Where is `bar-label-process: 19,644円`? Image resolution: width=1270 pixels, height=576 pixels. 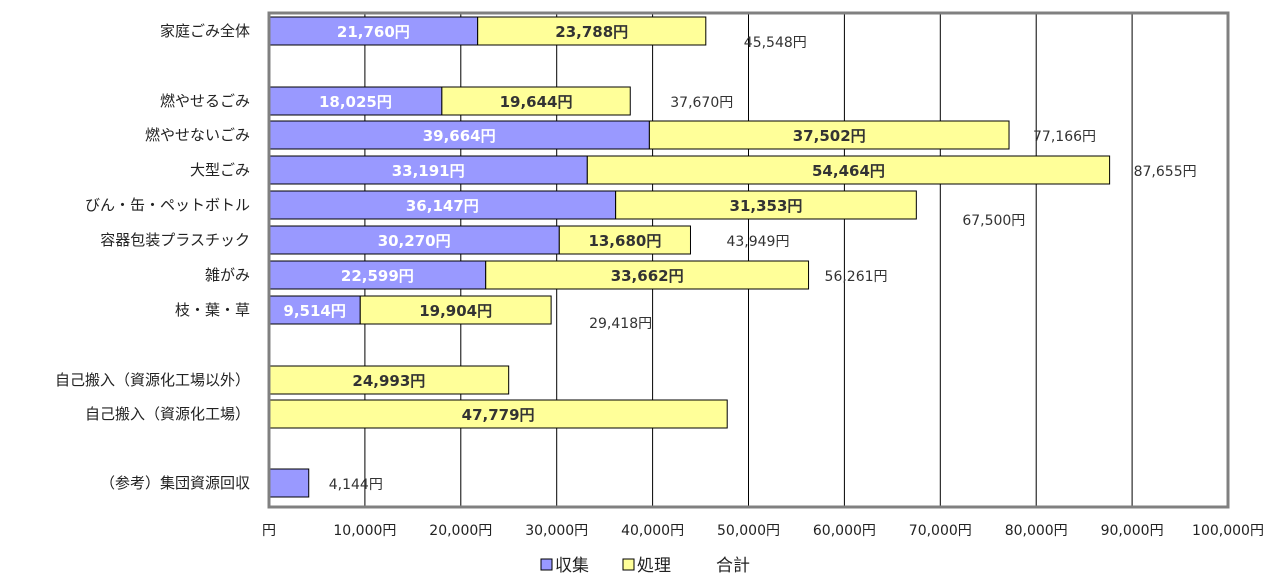 bar-label-process: 19,644円 is located at coordinates (536, 102).